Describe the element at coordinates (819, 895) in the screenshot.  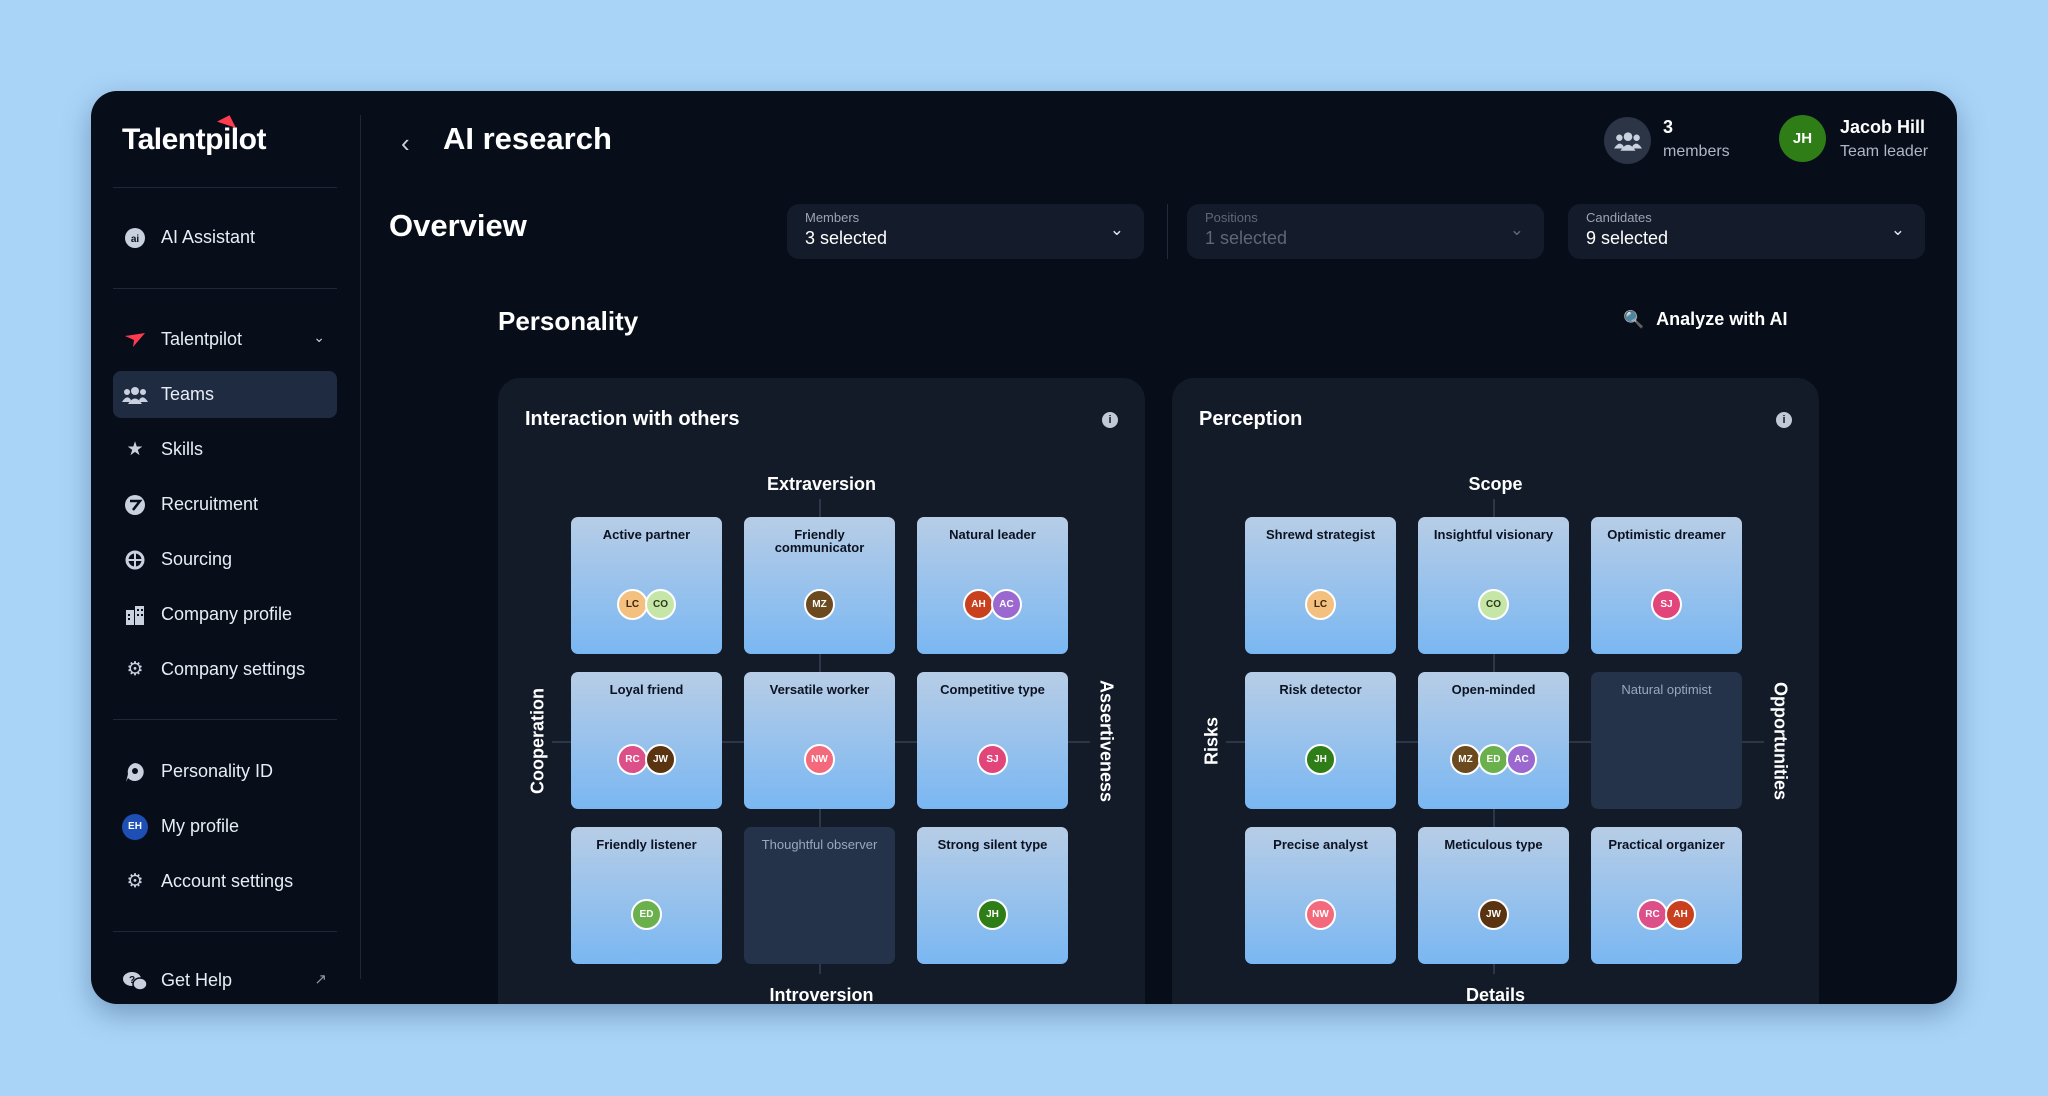
I see `personality-cell: Thoughtful observer` at that location.